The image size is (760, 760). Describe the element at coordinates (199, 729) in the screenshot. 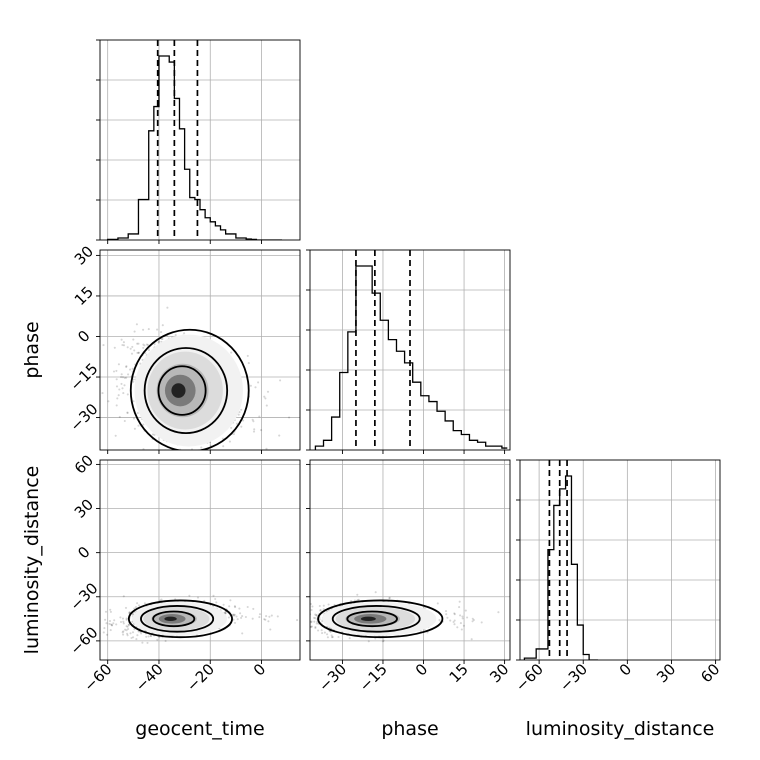

I see `xlabel-geocent-time: geocent_time` at that location.